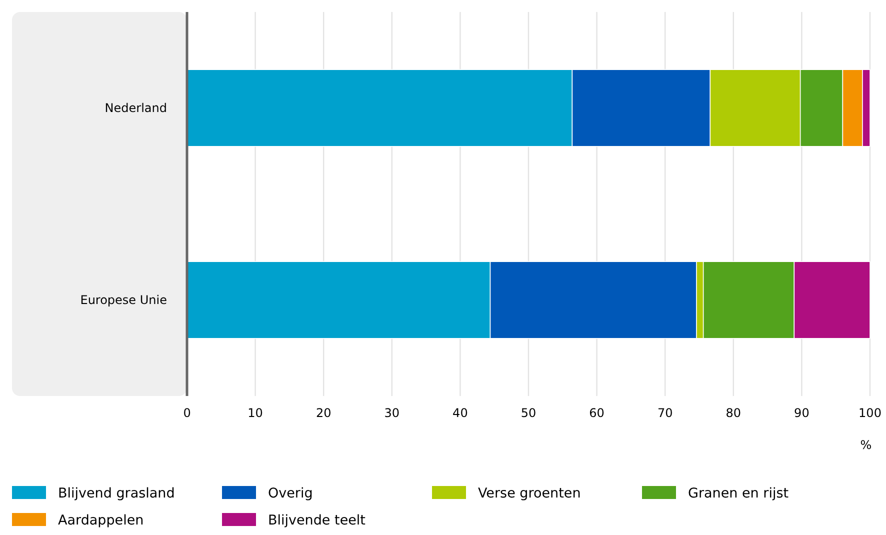 This screenshot has width=886, height=535. Describe the element at coordinates (529, 494) in the screenshot. I see `legend-label: Verse groenten` at that location.